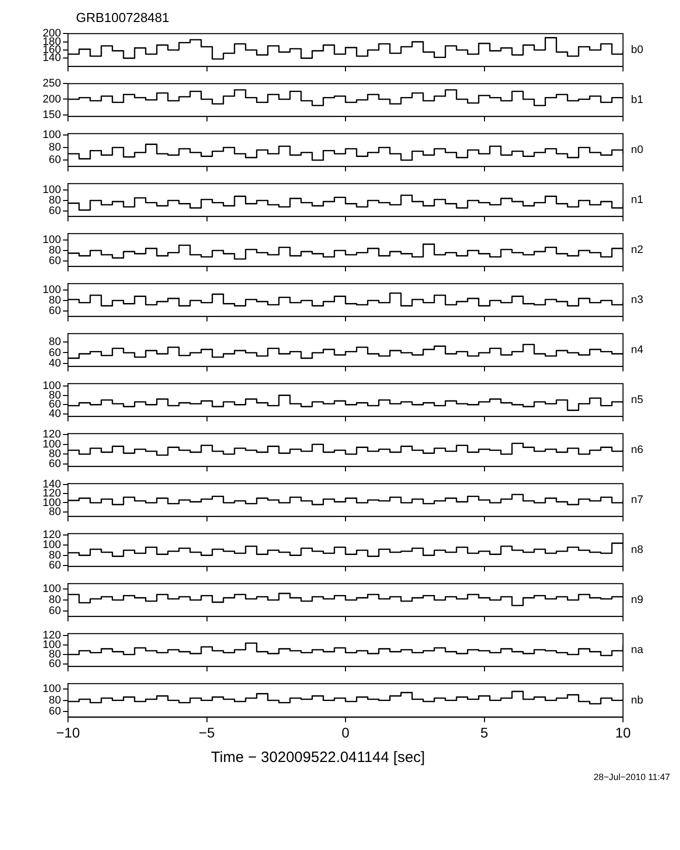  I want to click on series-label: n1, so click(637, 200).